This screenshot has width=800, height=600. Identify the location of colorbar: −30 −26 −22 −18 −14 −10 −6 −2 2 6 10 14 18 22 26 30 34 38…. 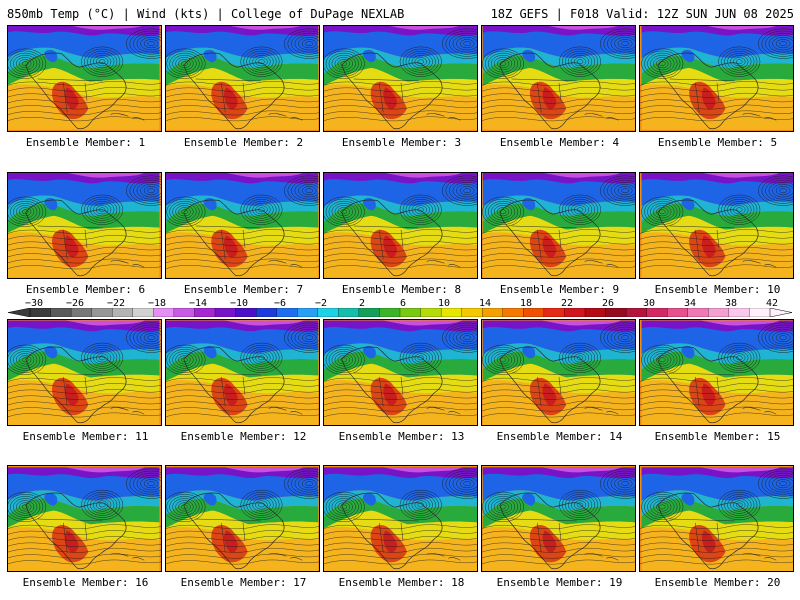
(400, 308).